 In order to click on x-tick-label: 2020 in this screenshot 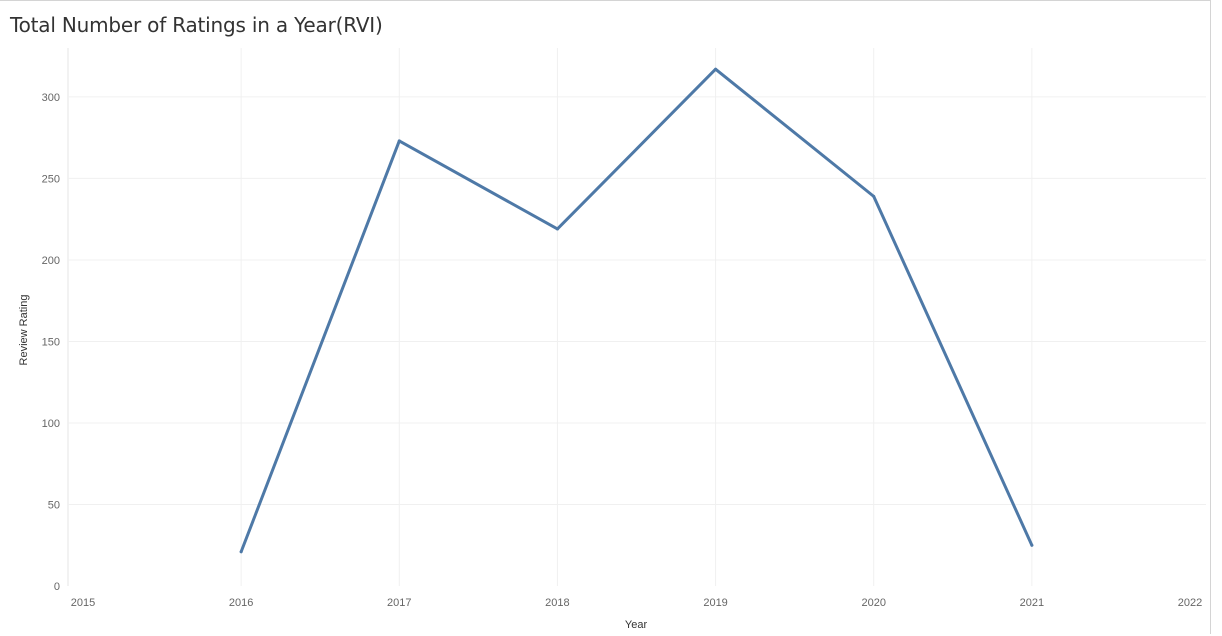, I will do `click(873, 603)`.